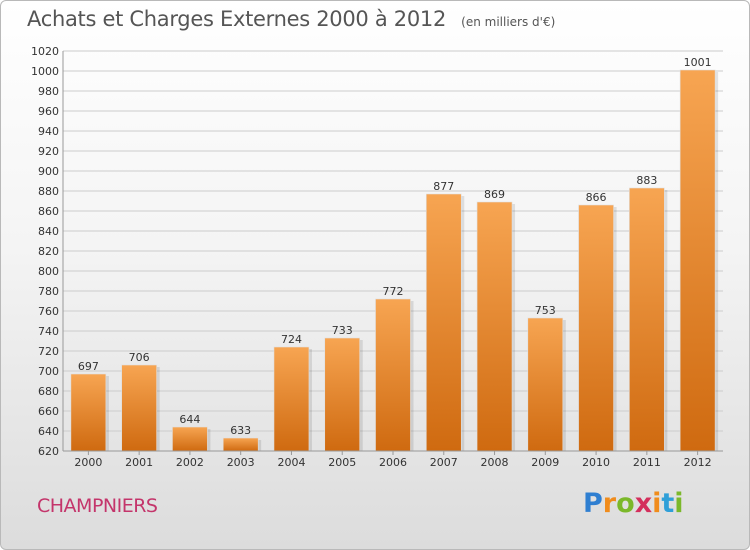 This screenshot has height=550, width=750. What do you see at coordinates (647, 462) in the screenshot?
I see `x-tick-label-2011: 2011` at bounding box center [647, 462].